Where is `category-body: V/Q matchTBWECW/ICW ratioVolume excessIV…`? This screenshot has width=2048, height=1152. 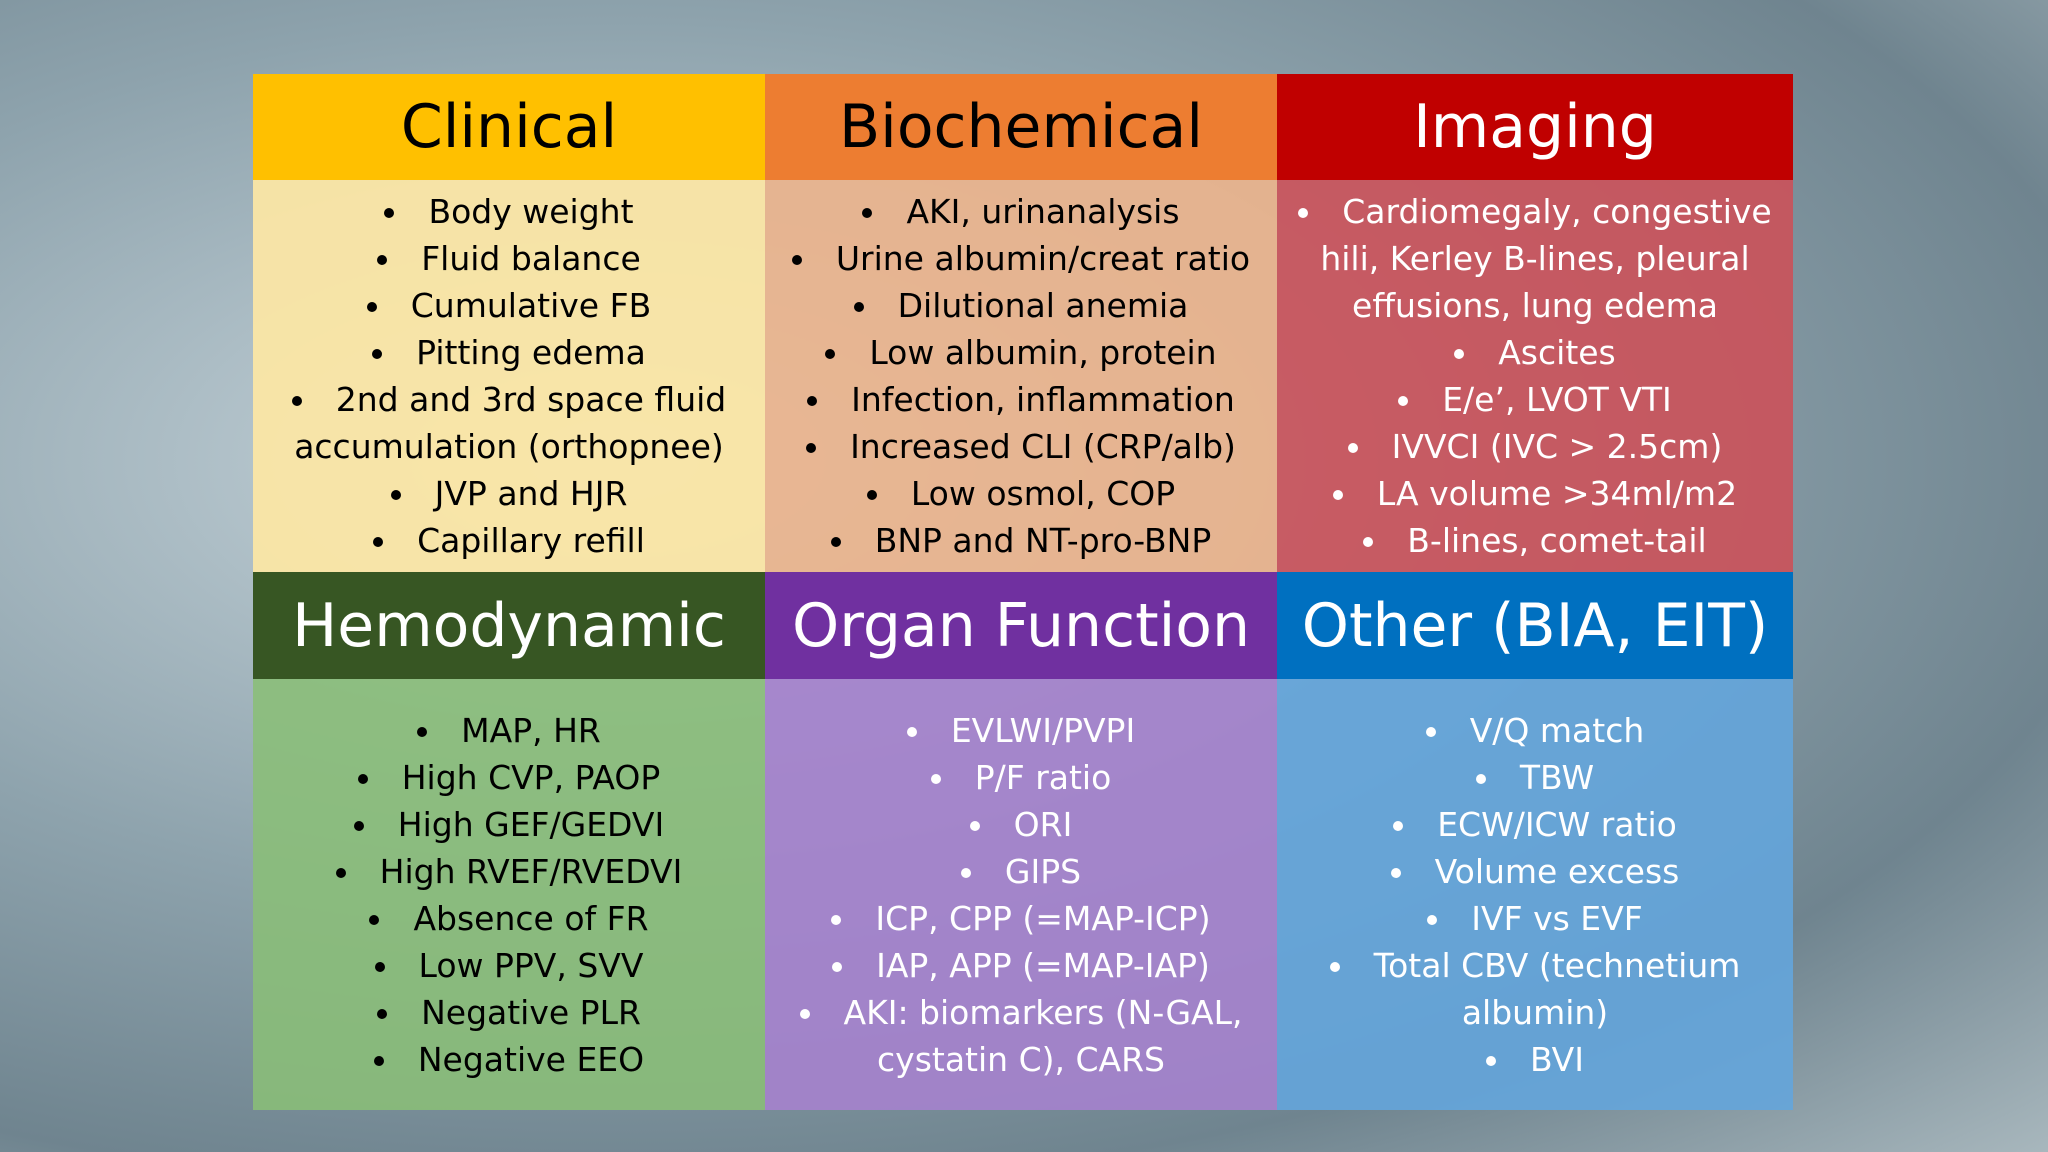
category-body: V/Q matchTBWECW/ICW ratioVolume excessIV… is located at coordinates (1535, 894).